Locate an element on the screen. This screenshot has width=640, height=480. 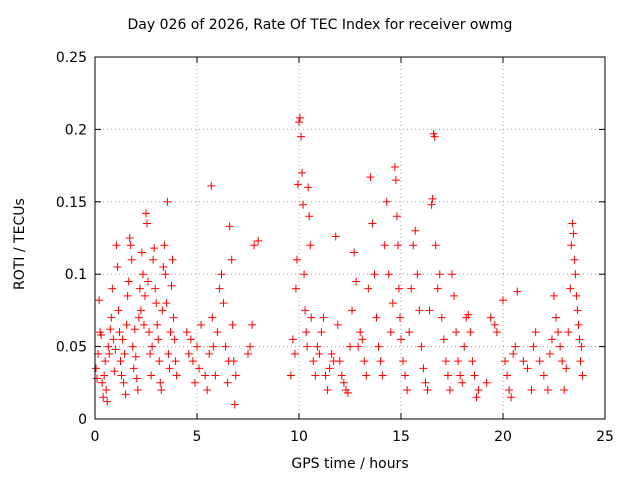
y-tick-label: 0.2 is located at coordinates (76, 130).